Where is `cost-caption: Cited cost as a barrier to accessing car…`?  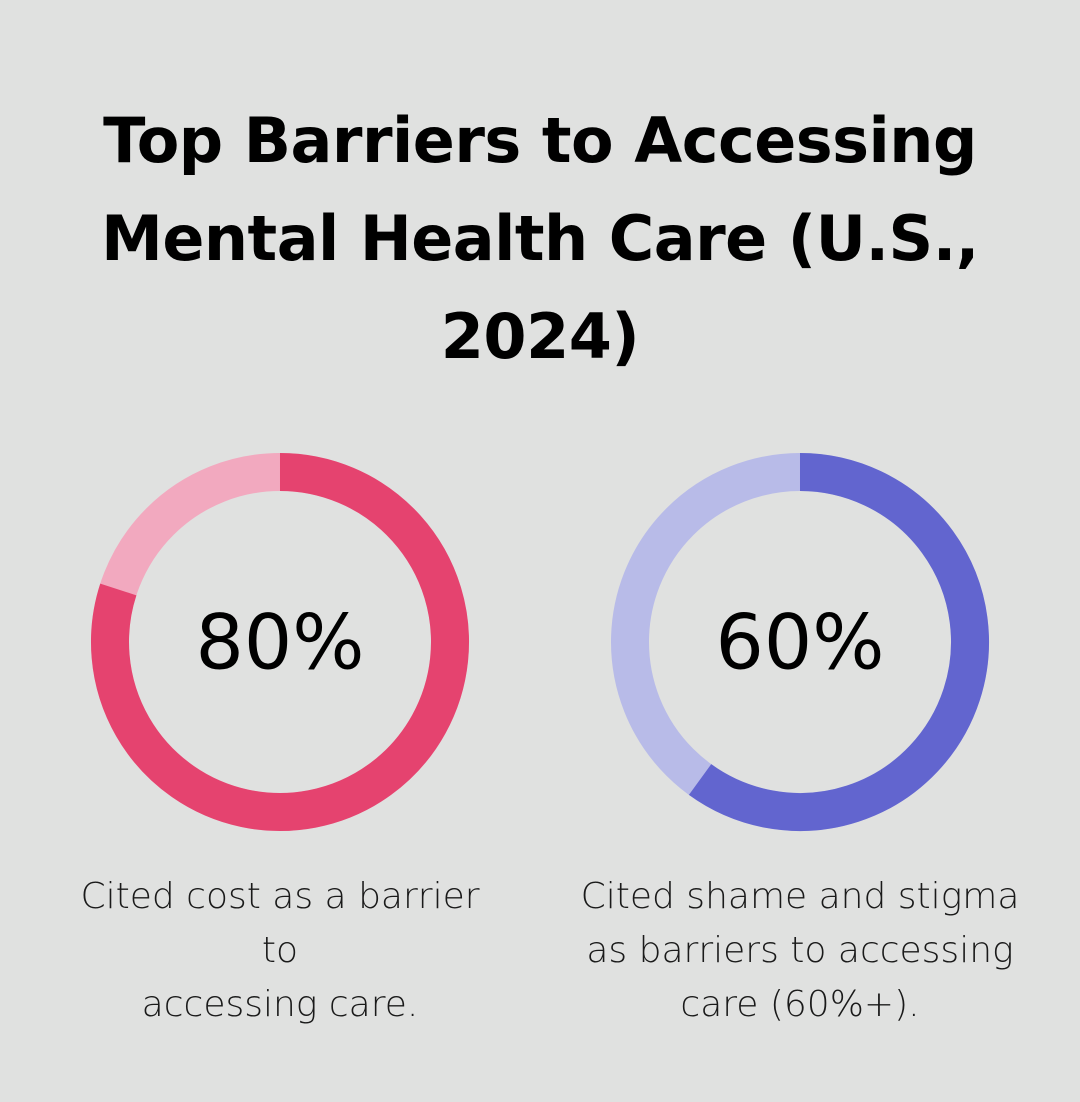 cost-caption: Cited cost as a barrier to accessing car… is located at coordinates (280, 951).